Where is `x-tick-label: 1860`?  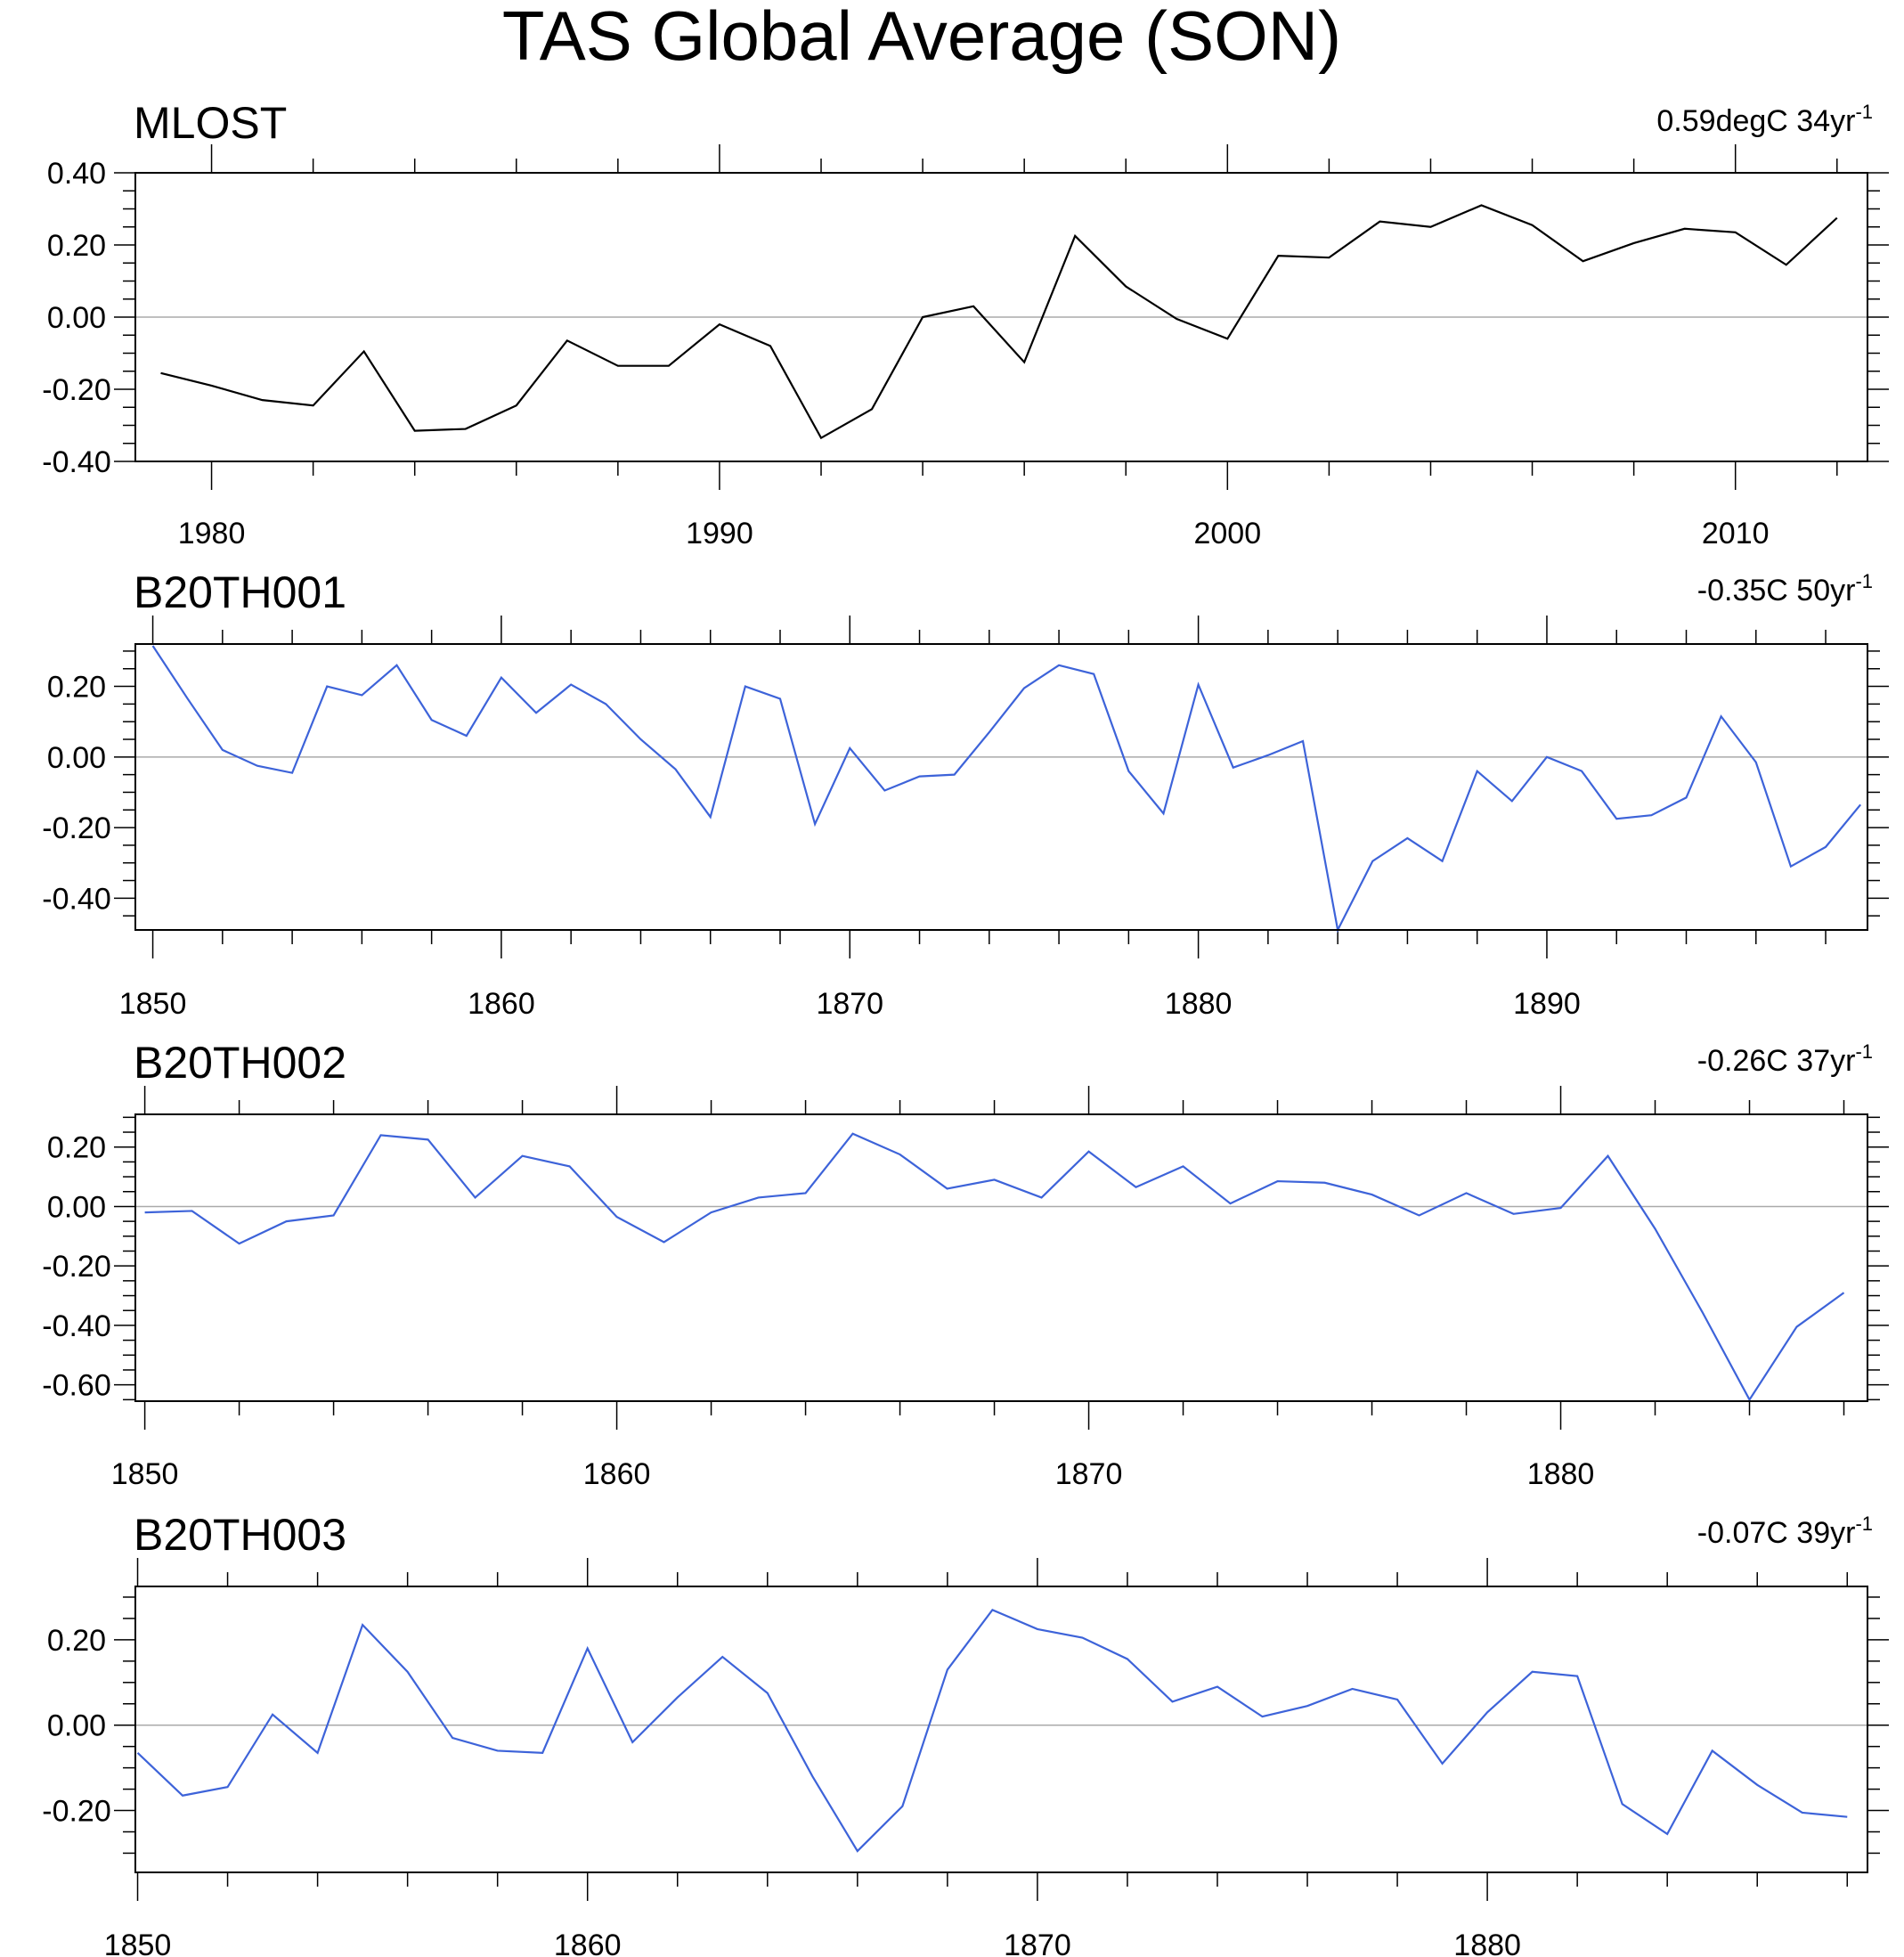 x-tick-label: 1860 is located at coordinates (617, 1474).